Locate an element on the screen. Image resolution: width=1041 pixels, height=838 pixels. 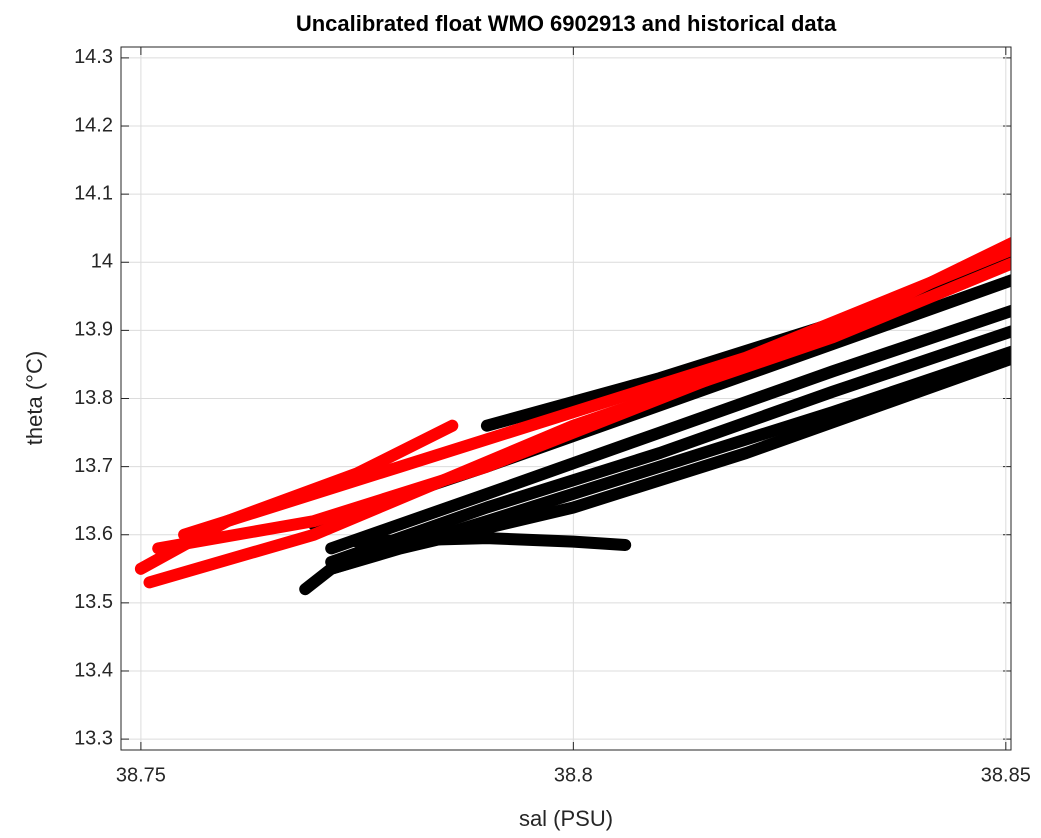
y-tick-label: 13.8 is located at coordinates (93, 398).